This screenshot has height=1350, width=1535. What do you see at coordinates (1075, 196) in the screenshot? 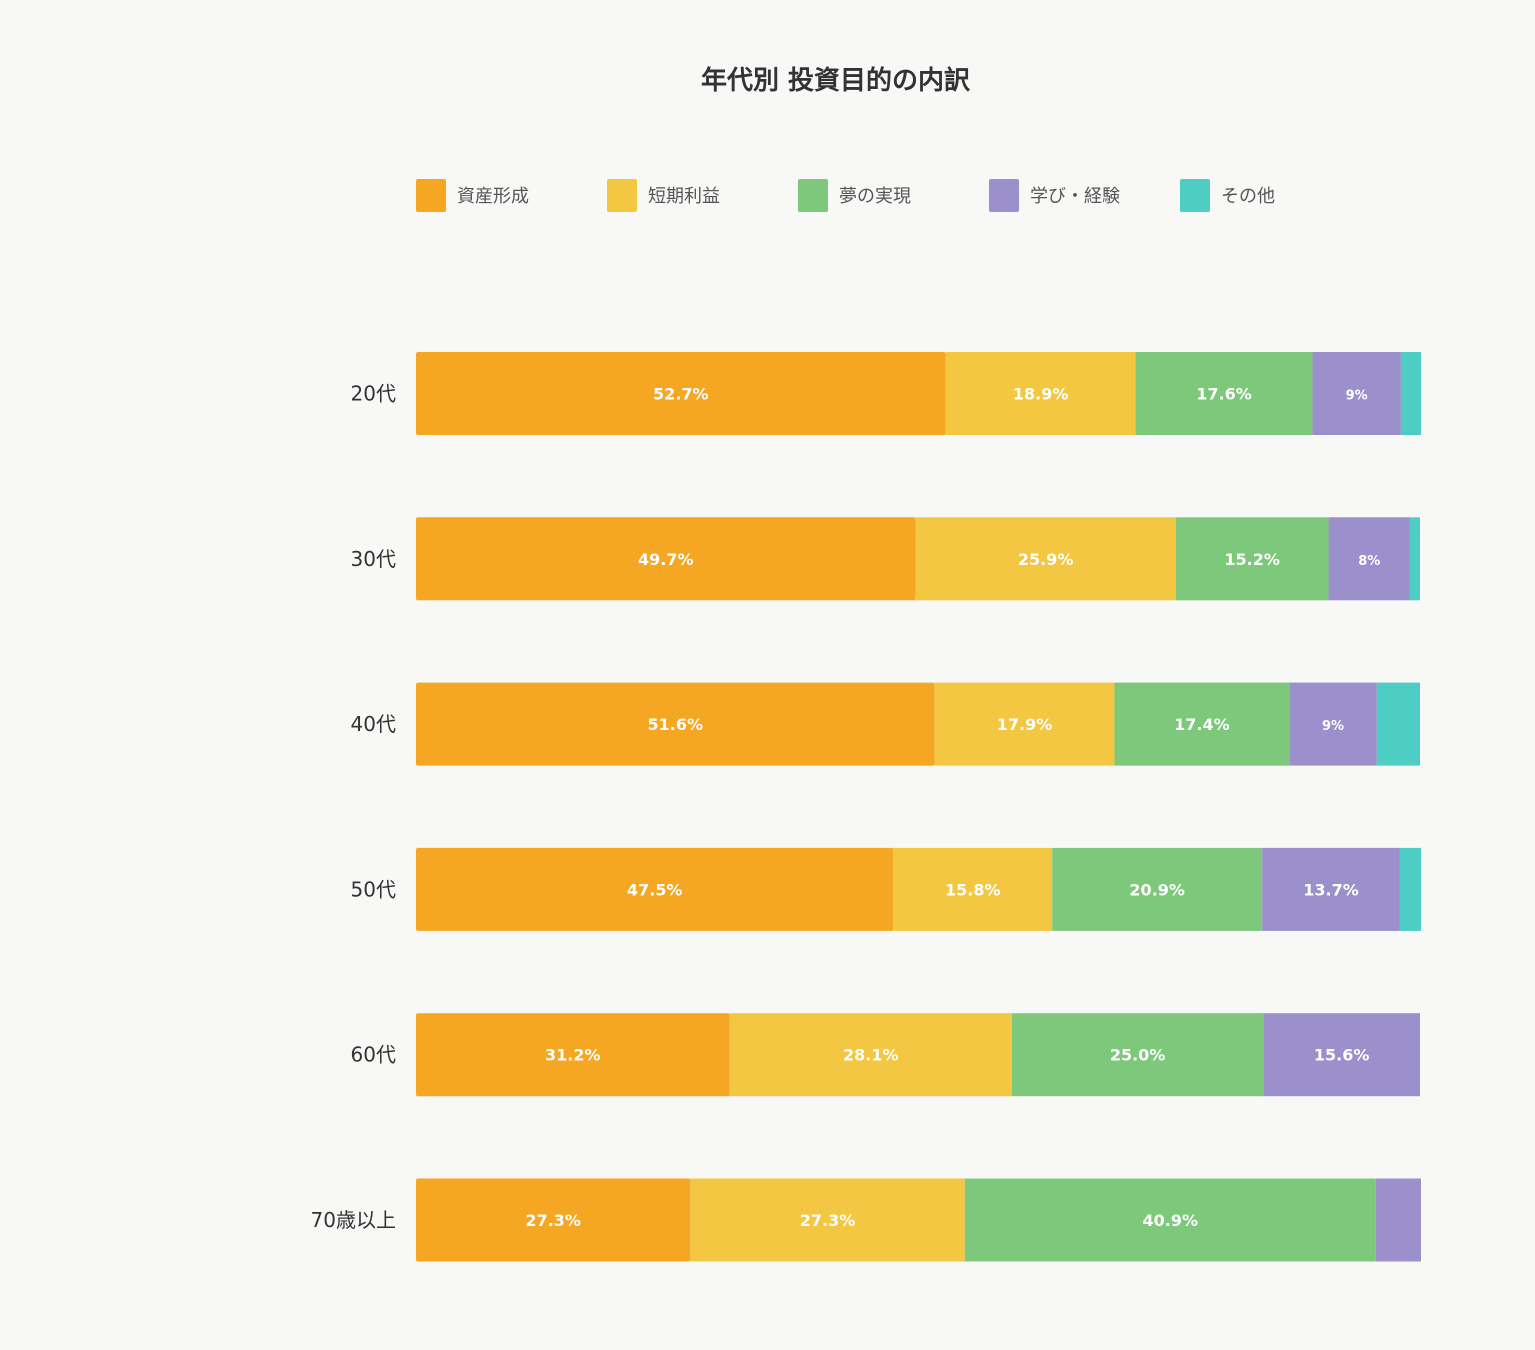
I see `legend-label: 学び・経験` at bounding box center [1075, 196].